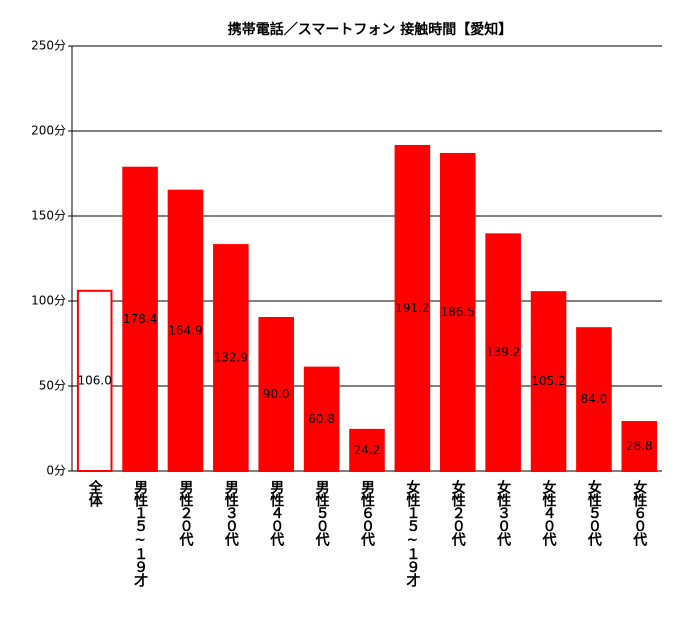 Image resolution: width=686 pixels, height=641 pixels. I want to click on x-tick-label: 男性５０代, so click(322, 513).